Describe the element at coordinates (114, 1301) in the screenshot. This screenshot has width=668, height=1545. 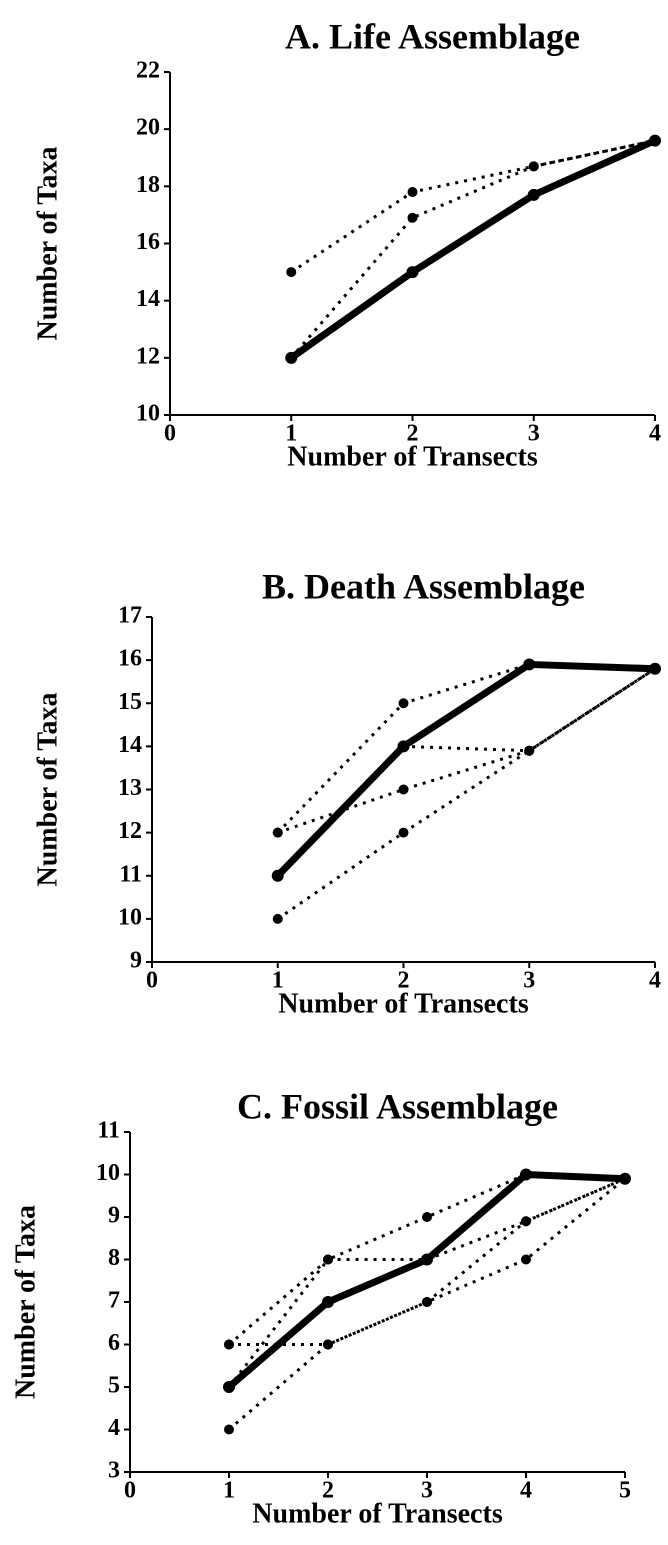
I see `y-tick-label: 7` at that location.